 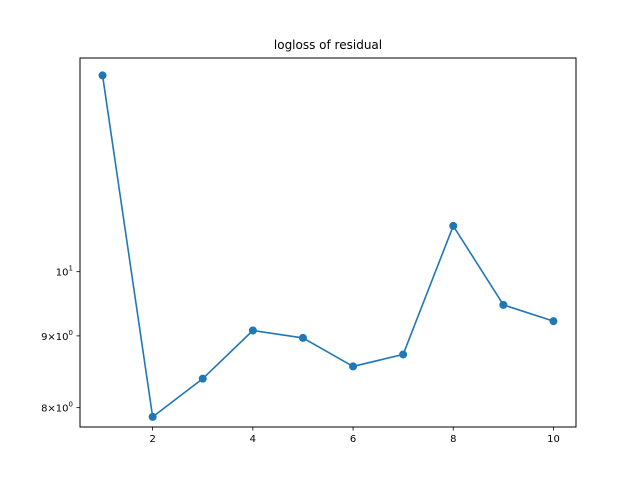 I want to click on x-tick-label: 10, so click(x=553, y=439).